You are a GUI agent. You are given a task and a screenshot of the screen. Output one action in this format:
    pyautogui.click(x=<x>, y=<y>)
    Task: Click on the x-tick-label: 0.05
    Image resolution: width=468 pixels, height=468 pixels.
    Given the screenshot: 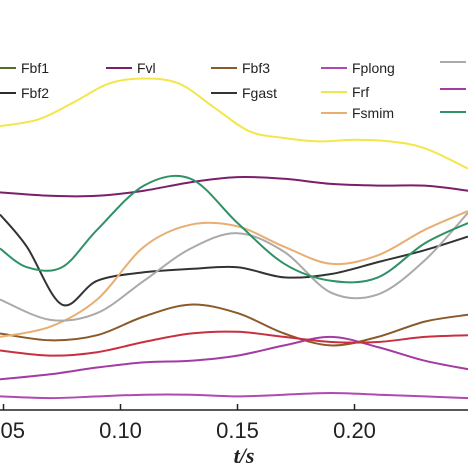 What is the action you would take?
    pyautogui.click(x=12, y=430)
    